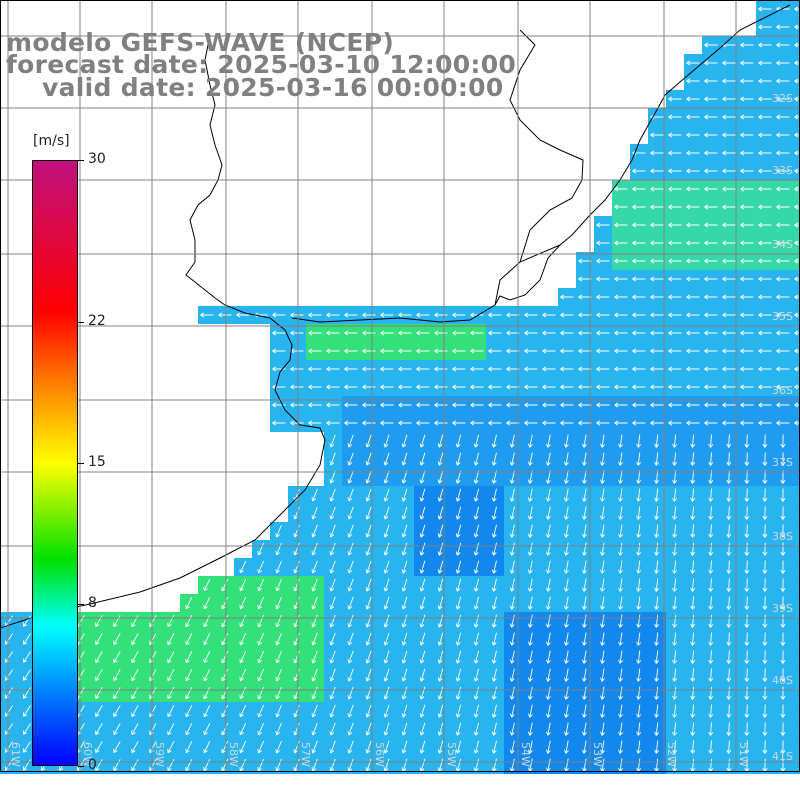 This screenshot has height=800, width=800. What do you see at coordinates (782, 98) in the screenshot?
I see `latitude-label: 32S` at bounding box center [782, 98].